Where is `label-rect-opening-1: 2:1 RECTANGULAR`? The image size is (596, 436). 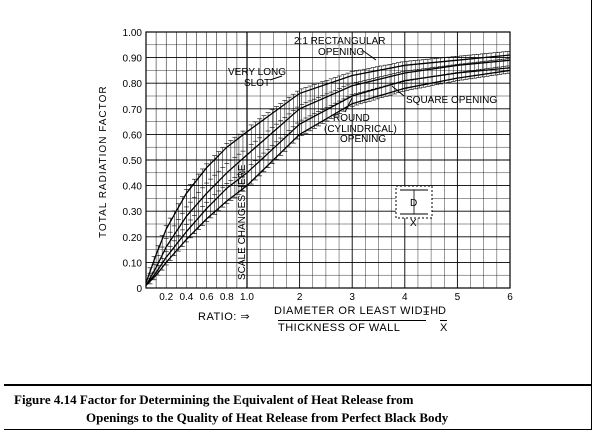
label-rect-opening-1: 2:1 RECTANGULAR is located at coordinates (340, 41).